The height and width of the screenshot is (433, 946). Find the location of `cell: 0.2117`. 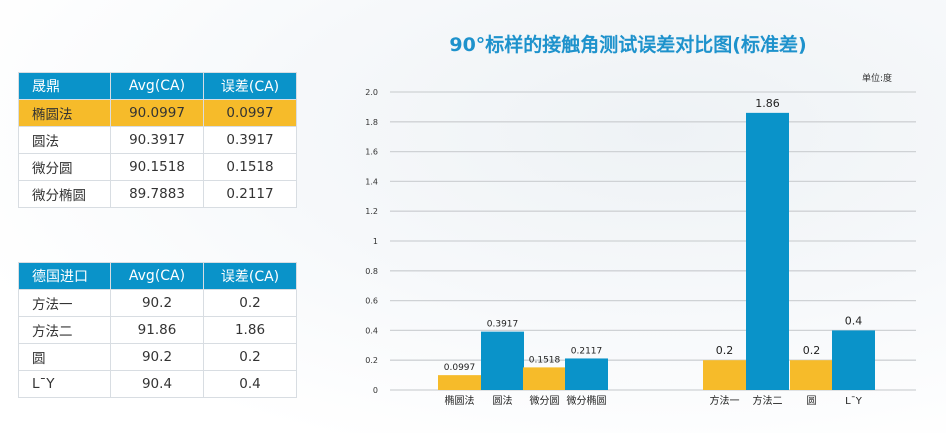

cell: 0.2117 is located at coordinates (250, 194).